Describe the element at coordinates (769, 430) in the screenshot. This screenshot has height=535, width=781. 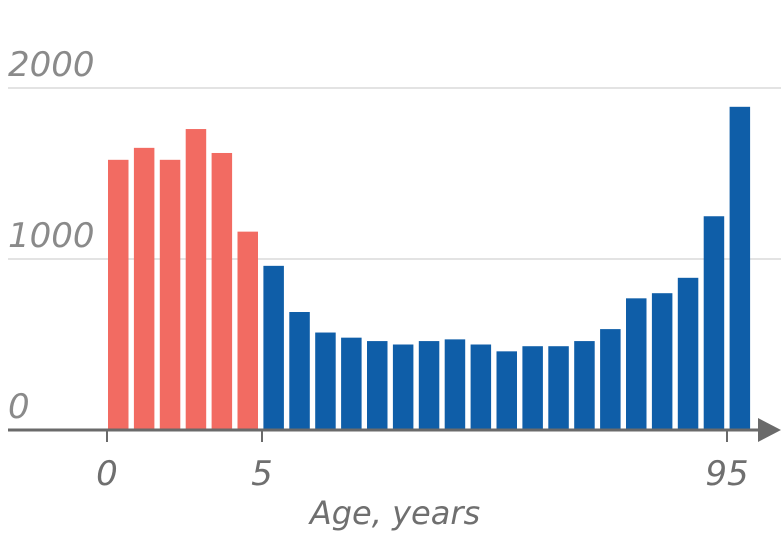
I see `x-axis-arrow-icon` at that location.